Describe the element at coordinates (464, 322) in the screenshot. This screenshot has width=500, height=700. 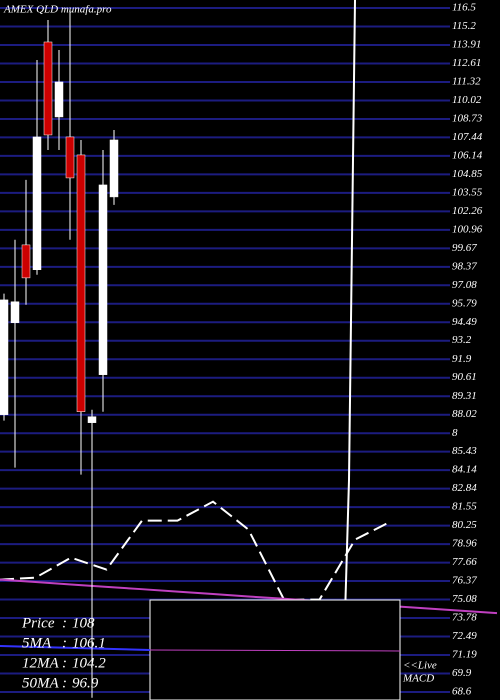
I see `y-tick-label: 94.49` at that location.